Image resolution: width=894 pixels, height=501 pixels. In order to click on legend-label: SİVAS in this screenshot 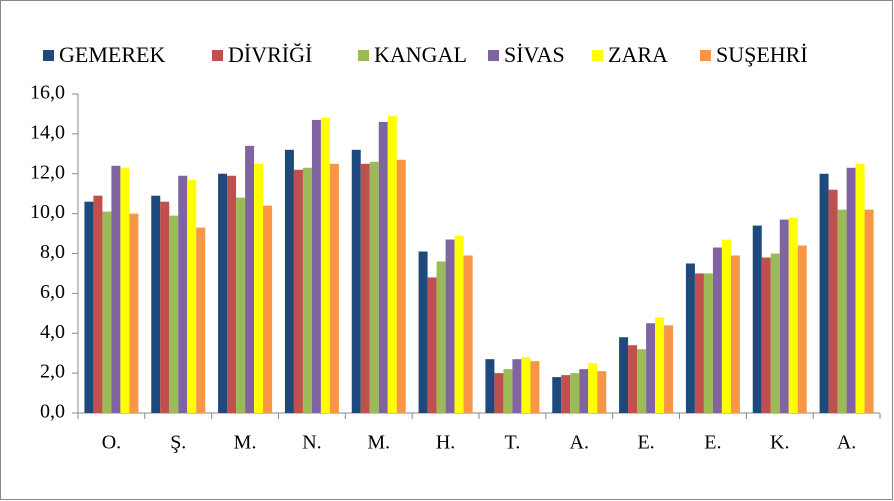, I will do `click(534, 54)`.